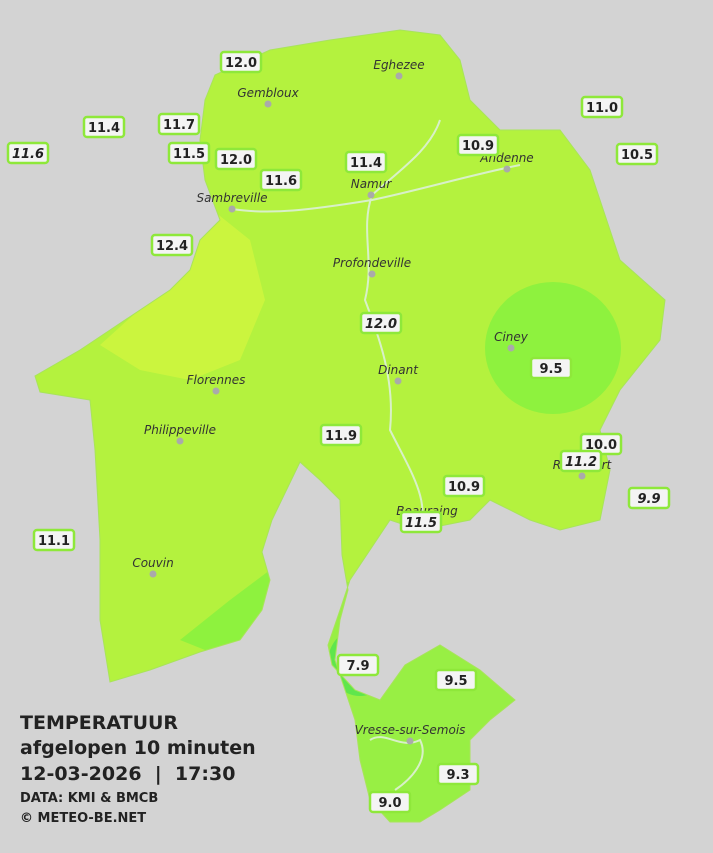  I want to click on station-reading: 12.4, so click(172, 246).